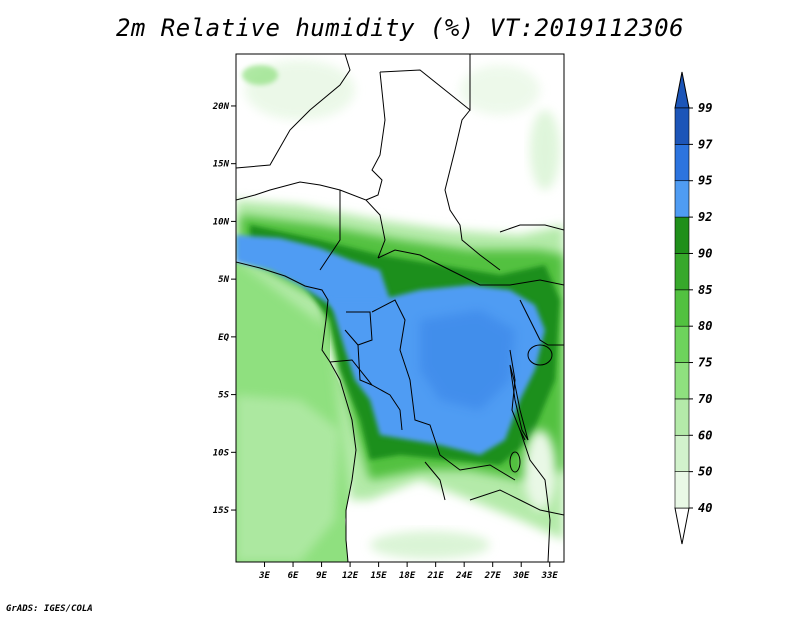 This screenshot has width=800, height=618. What do you see at coordinates (221, 222) in the screenshot?
I see `lat-tick-label: 10N` at bounding box center [221, 222].